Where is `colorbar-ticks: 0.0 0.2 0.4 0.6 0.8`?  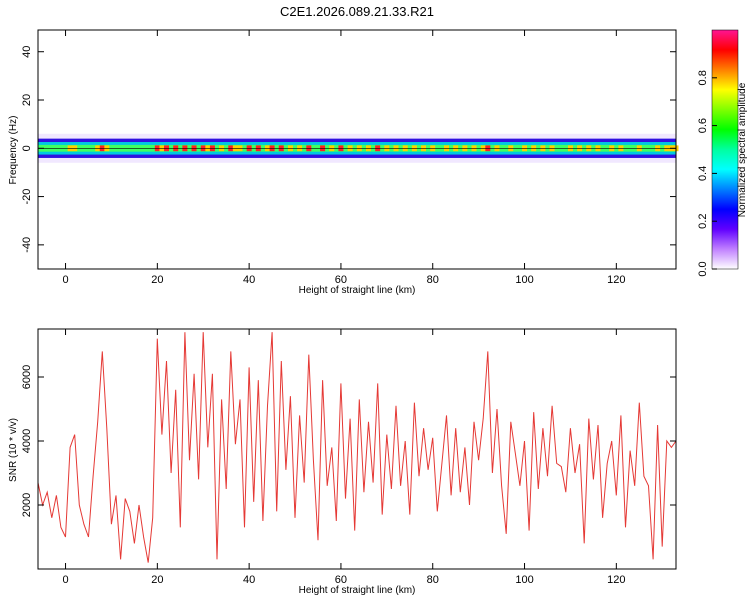 colorbar-ticks: 0.0 0.2 0.4 0.6 0.8 is located at coordinates (707, 173).